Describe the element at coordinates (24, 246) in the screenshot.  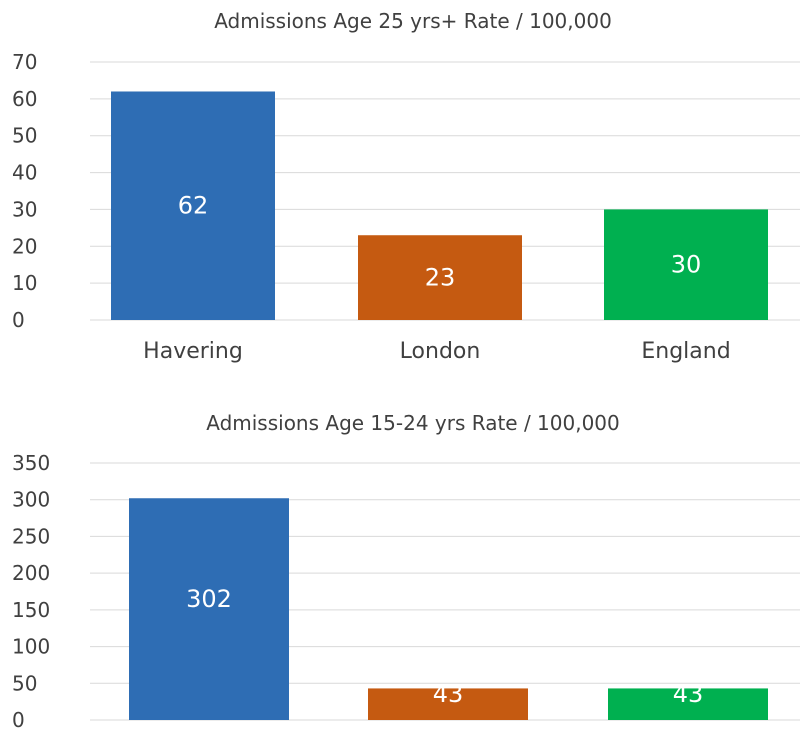
I see `y-tick-label: 20` at that location.